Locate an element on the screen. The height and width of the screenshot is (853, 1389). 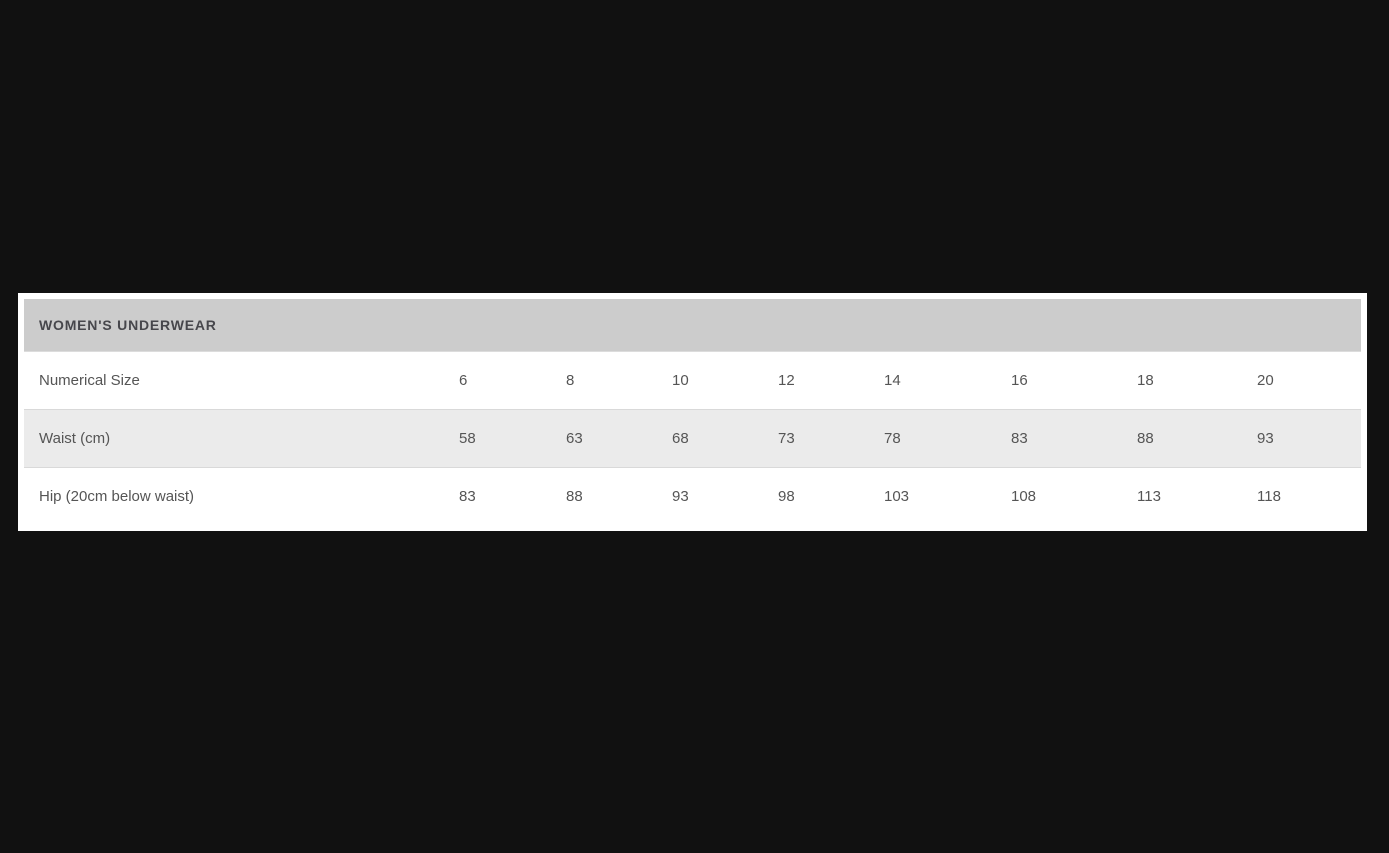
table-cell: 73 is located at coordinates (816, 438).